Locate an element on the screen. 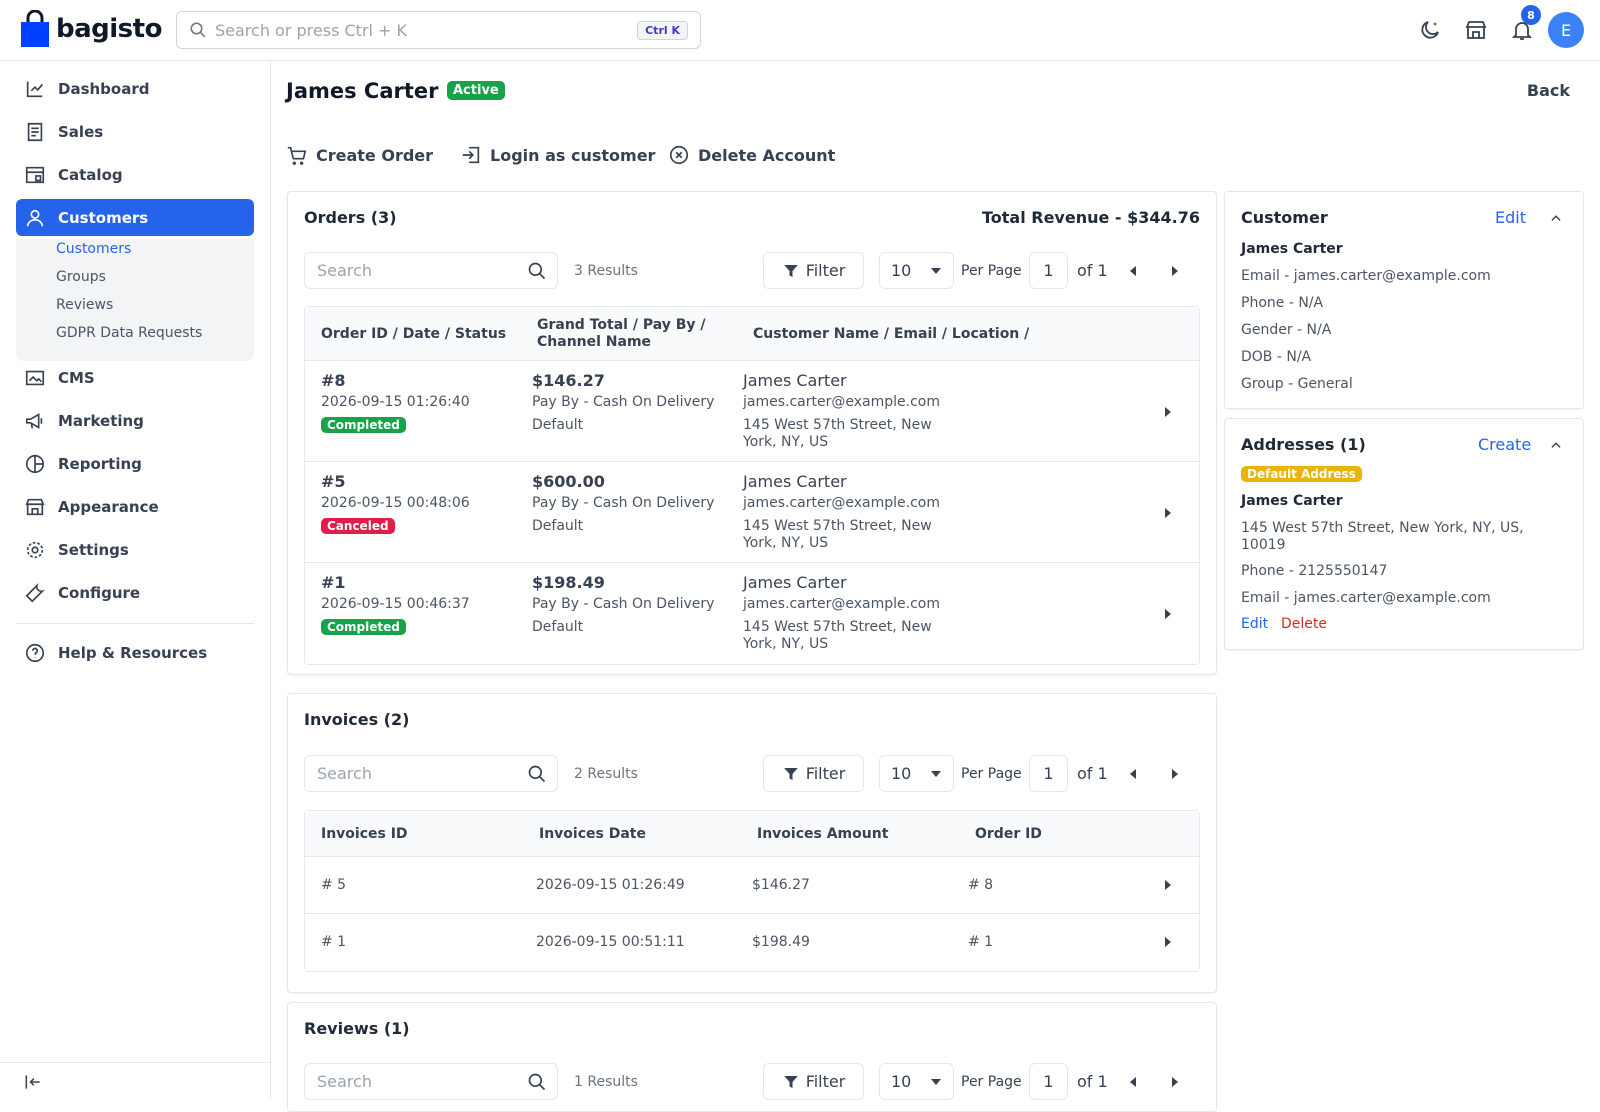  invoice-amount: $198.49 is located at coordinates (781, 942).